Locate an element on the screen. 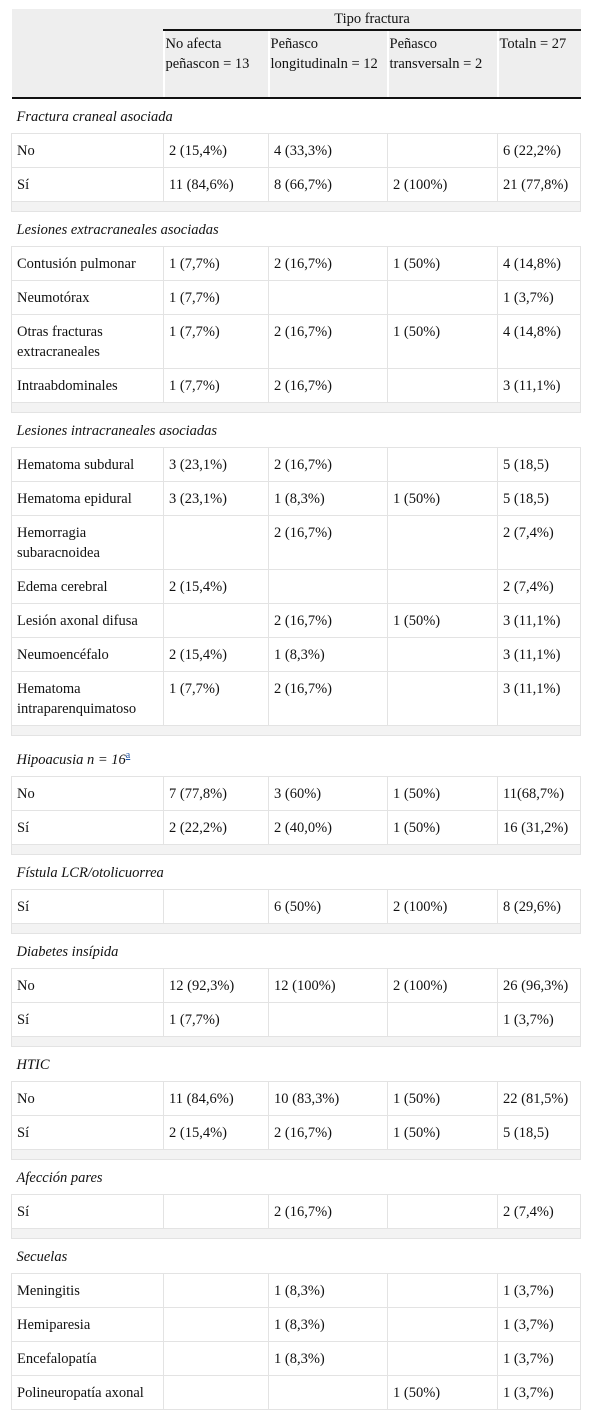 This screenshot has width=590, height=1410. value-cell: 10 (83,3%) is located at coordinates (328, 1098).